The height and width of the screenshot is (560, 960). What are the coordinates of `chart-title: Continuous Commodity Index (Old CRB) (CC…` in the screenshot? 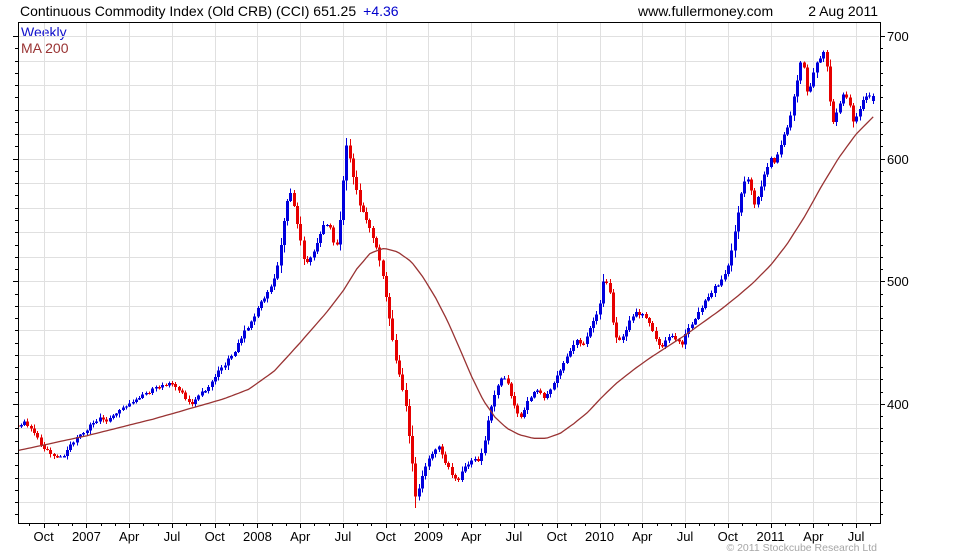 It's located at (209, 11).